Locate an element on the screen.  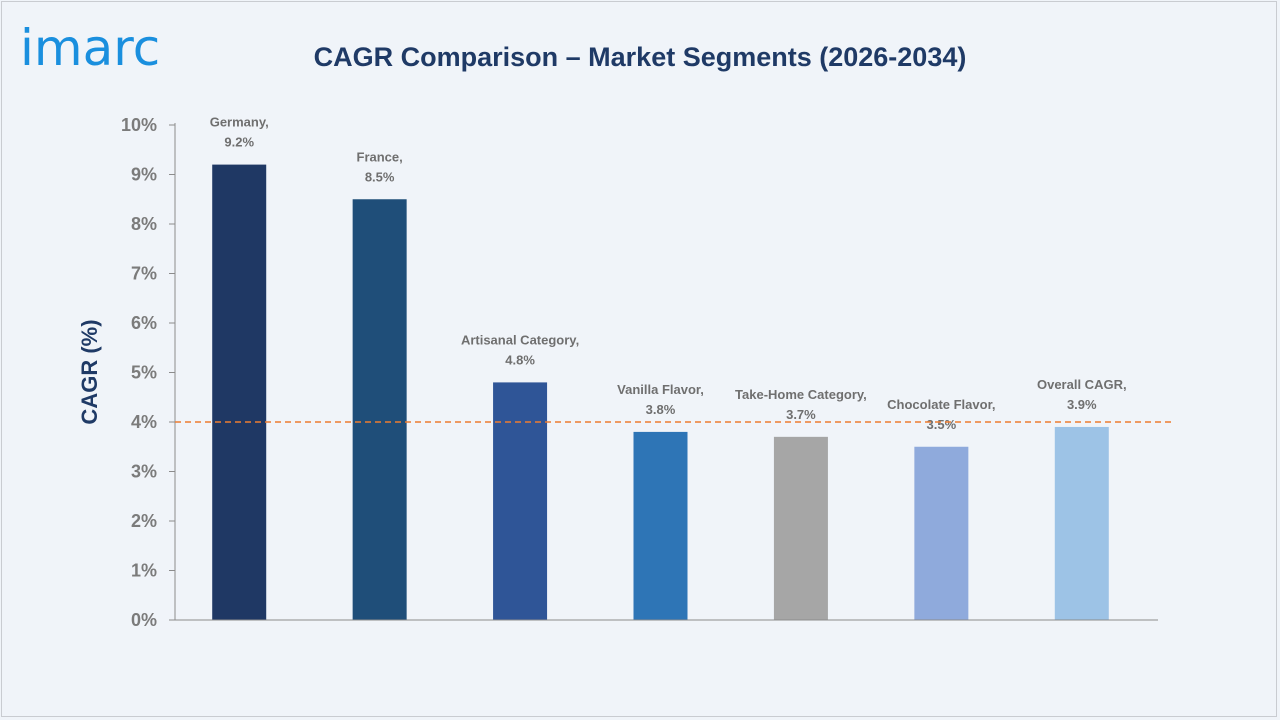
data-label: 3.7% is located at coordinates (801, 414).